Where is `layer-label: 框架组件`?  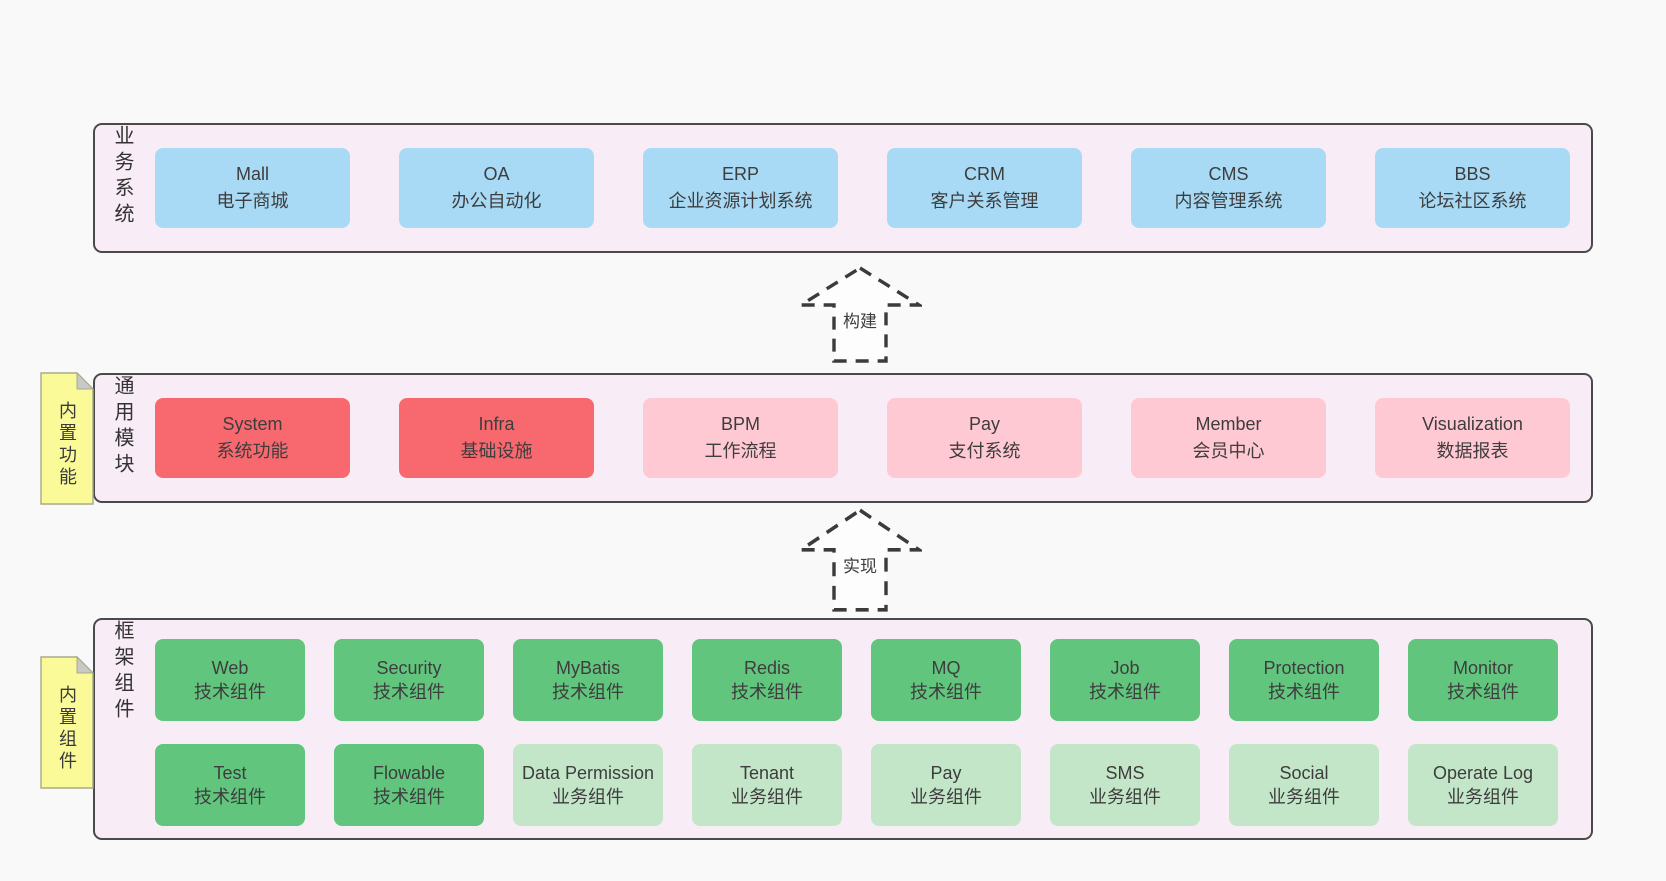
layer-label: 框架组件 is located at coordinates (122, 672).